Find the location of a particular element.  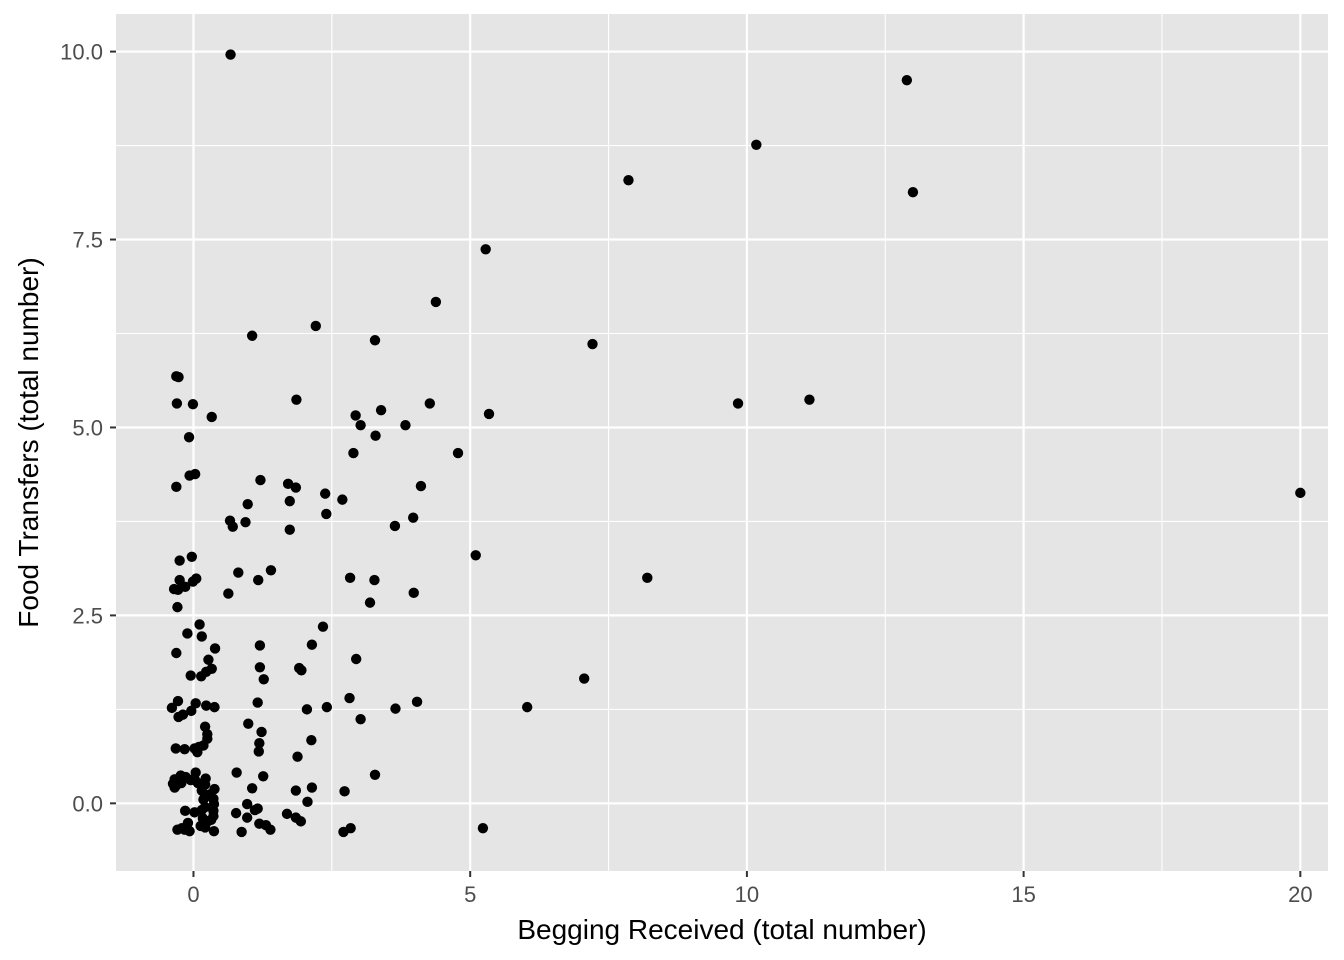

x-axis-title: Begging Received (total number) is located at coordinates (721, 929).